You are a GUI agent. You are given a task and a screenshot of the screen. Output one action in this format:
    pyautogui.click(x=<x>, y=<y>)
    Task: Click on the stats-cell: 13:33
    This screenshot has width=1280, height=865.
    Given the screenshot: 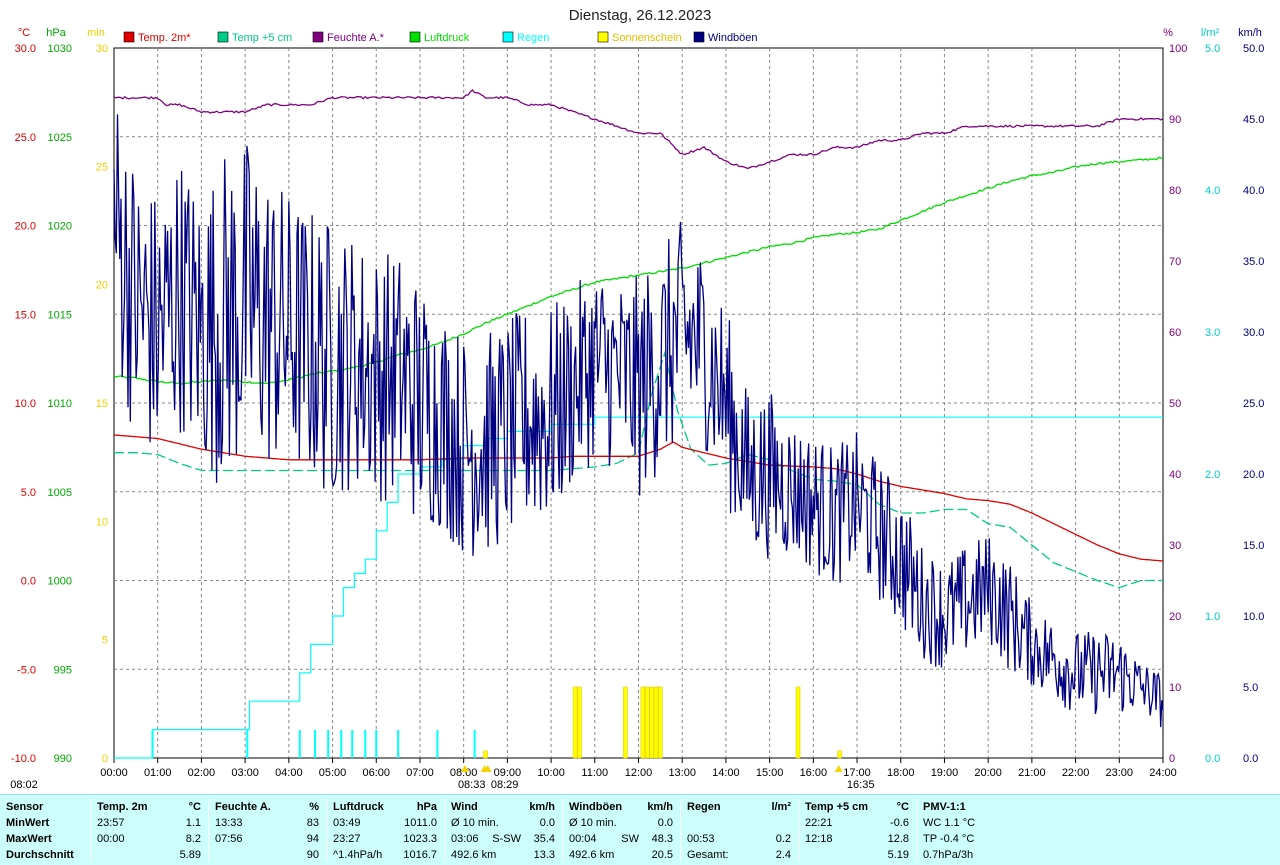 What is the action you would take?
    pyautogui.click(x=229, y=823)
    